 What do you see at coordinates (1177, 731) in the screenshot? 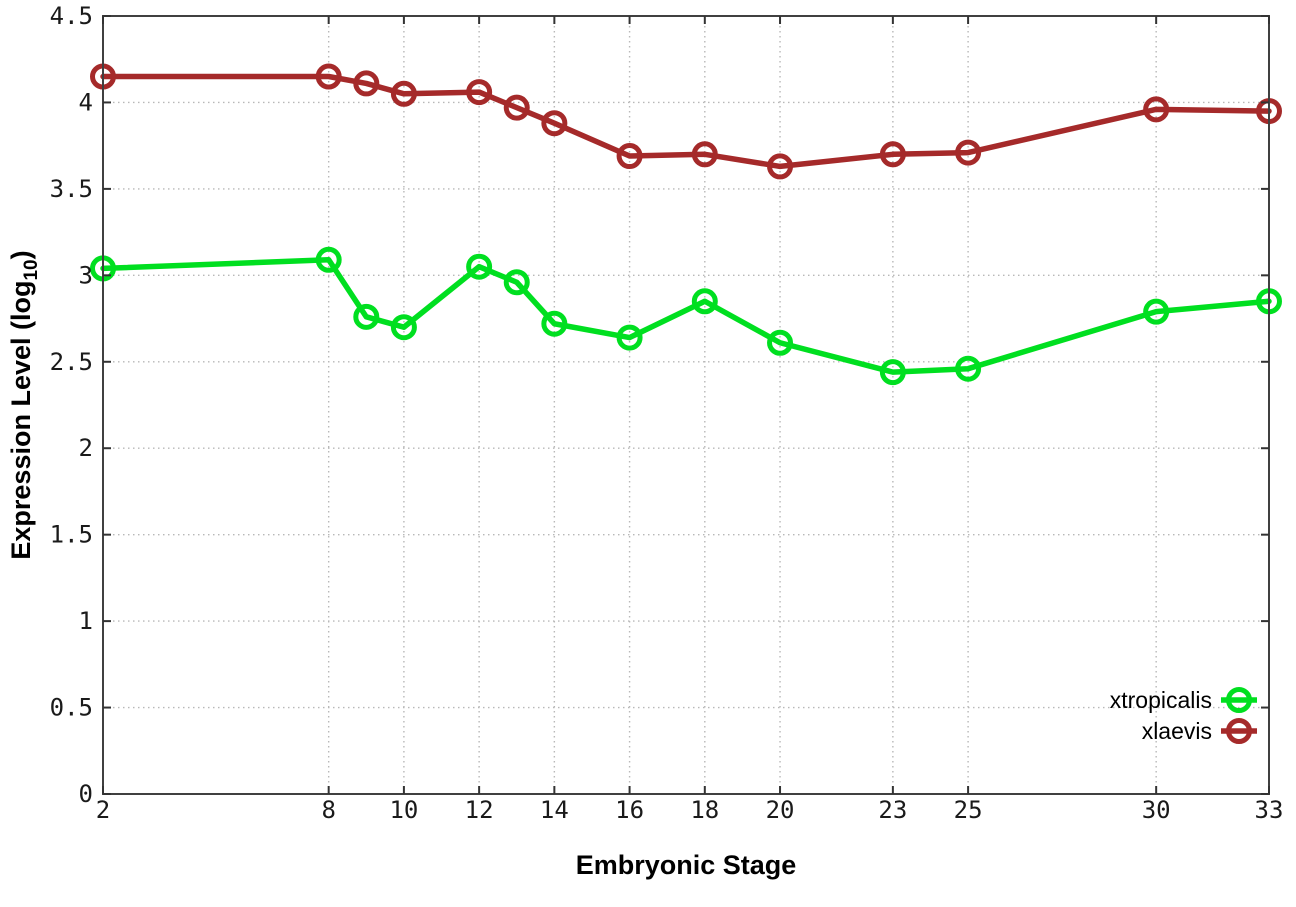
I see `legend-label-xlaevis: xlaevis` at bounding box center [1177, 731].